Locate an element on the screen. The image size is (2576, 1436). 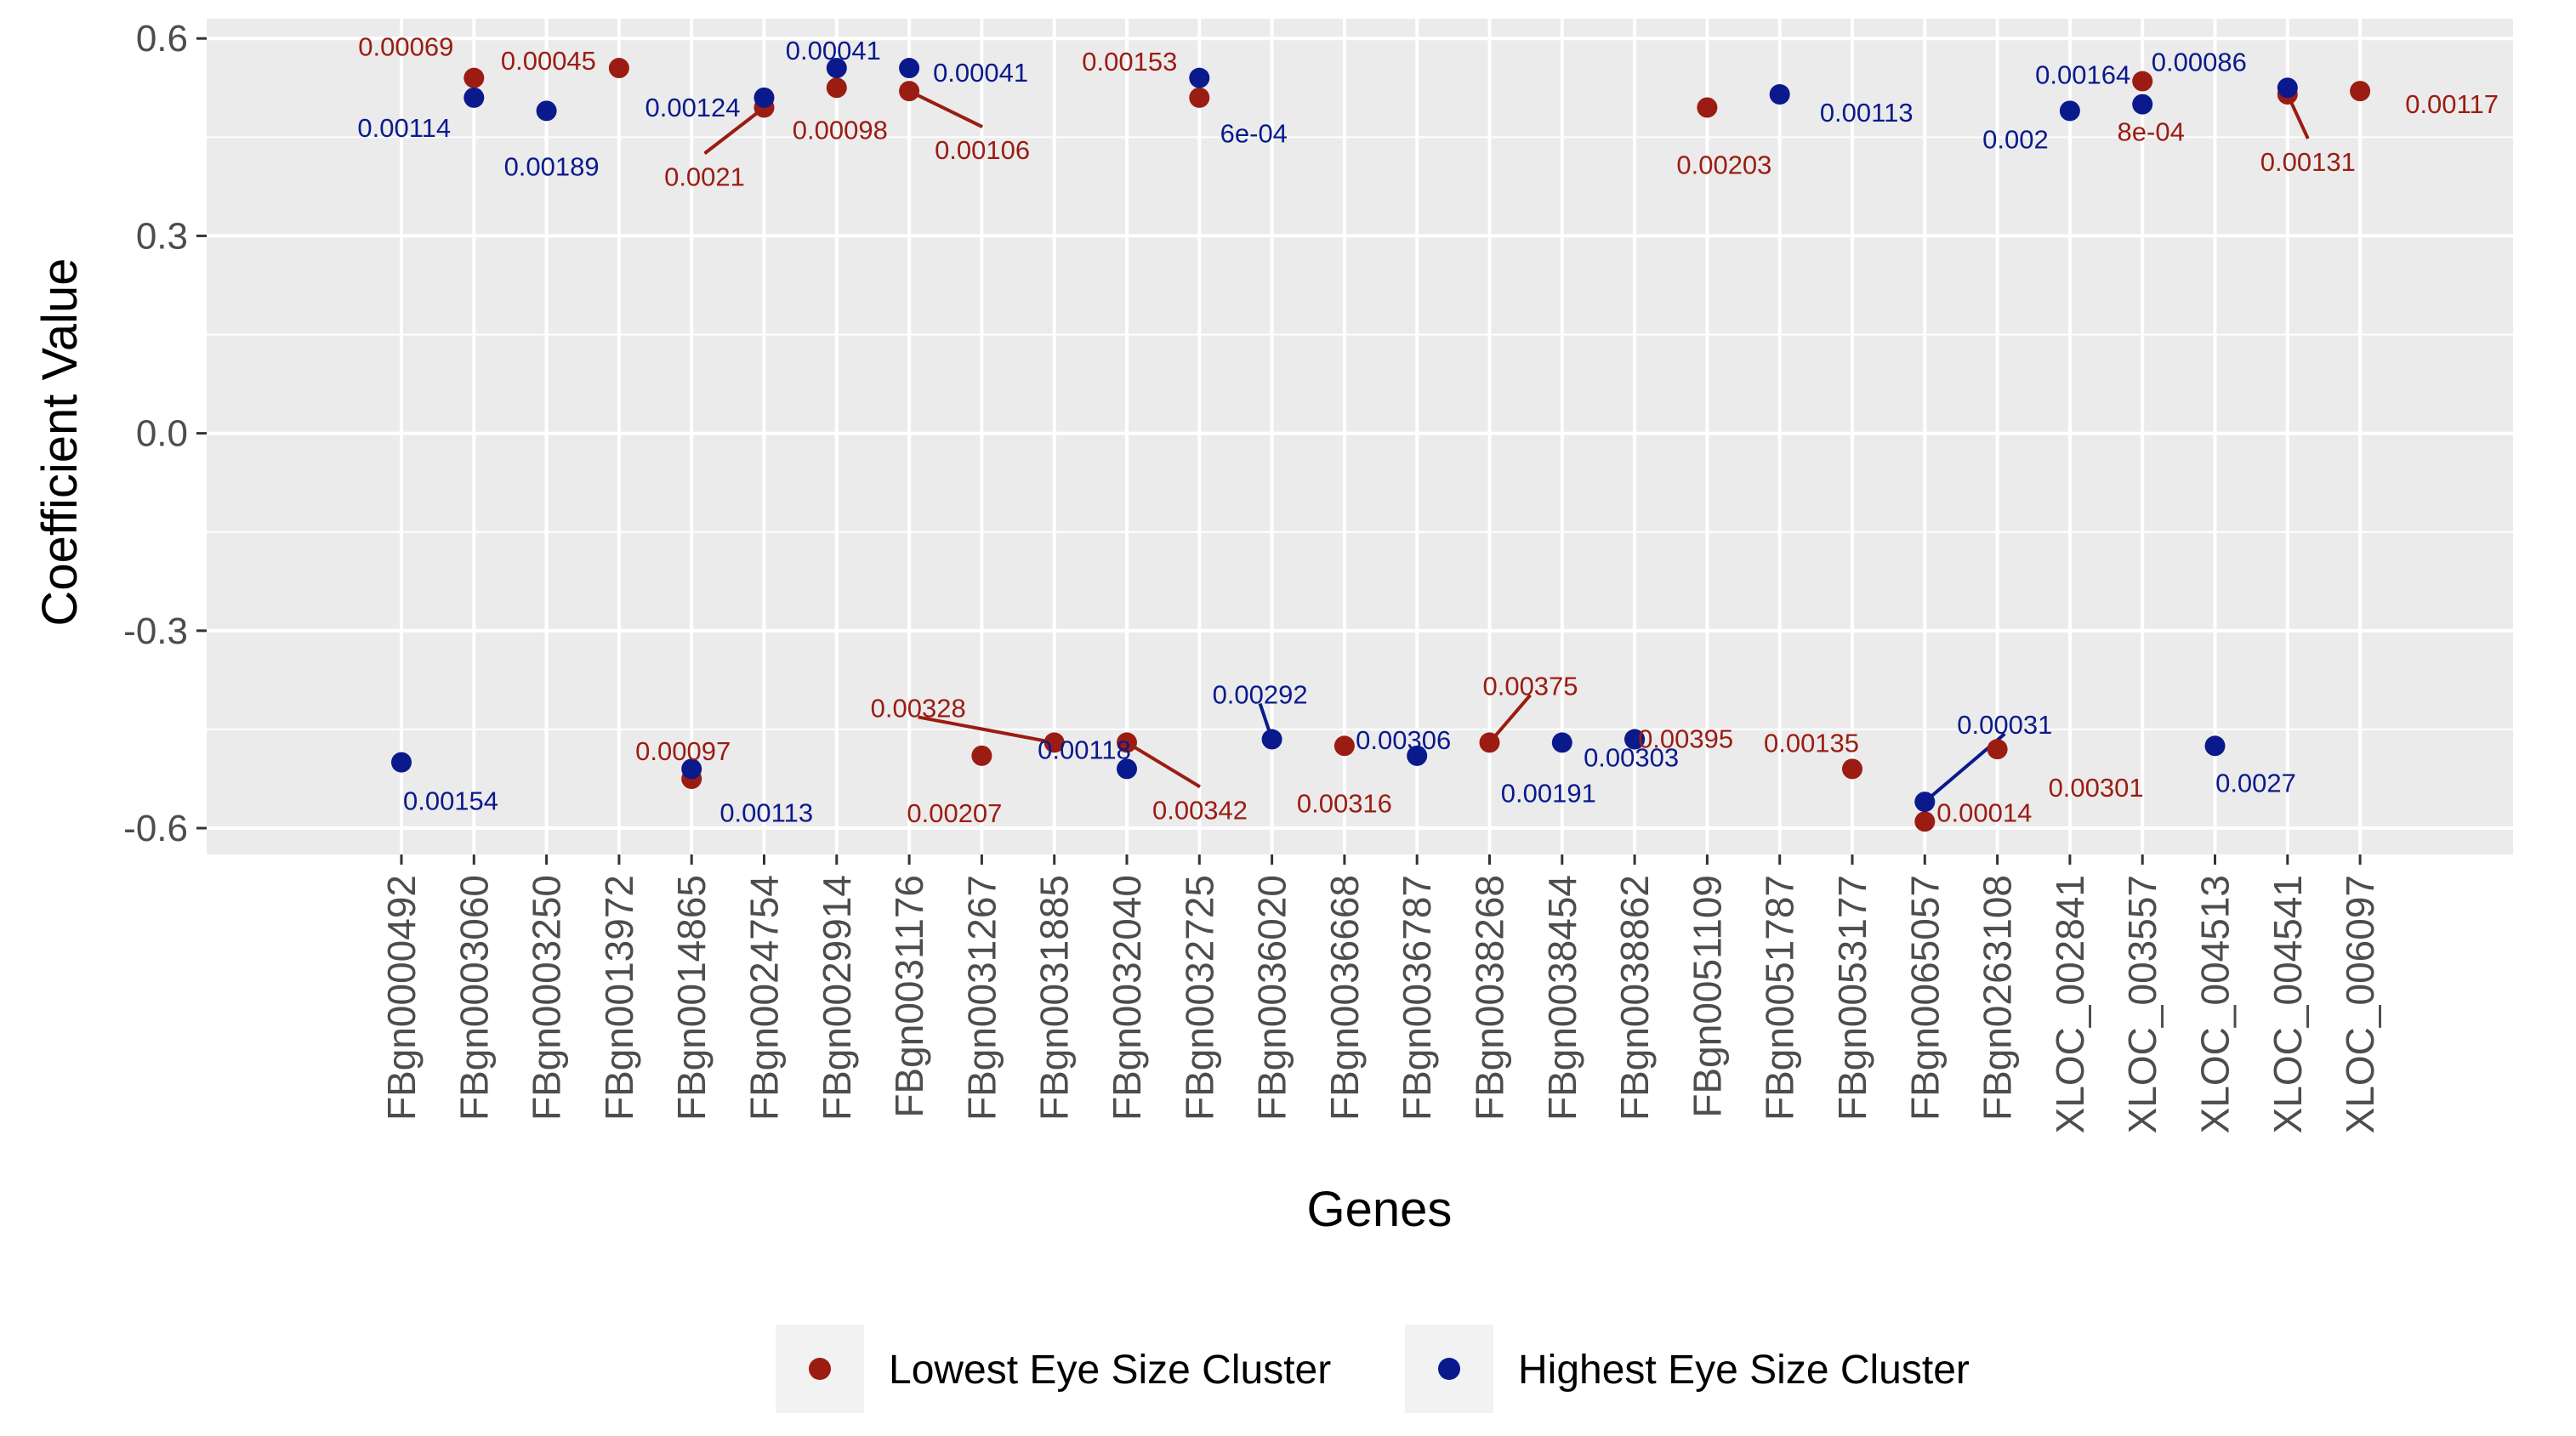
x-tick-label: FBgn0051787 is located at coordinates (1780, 998).